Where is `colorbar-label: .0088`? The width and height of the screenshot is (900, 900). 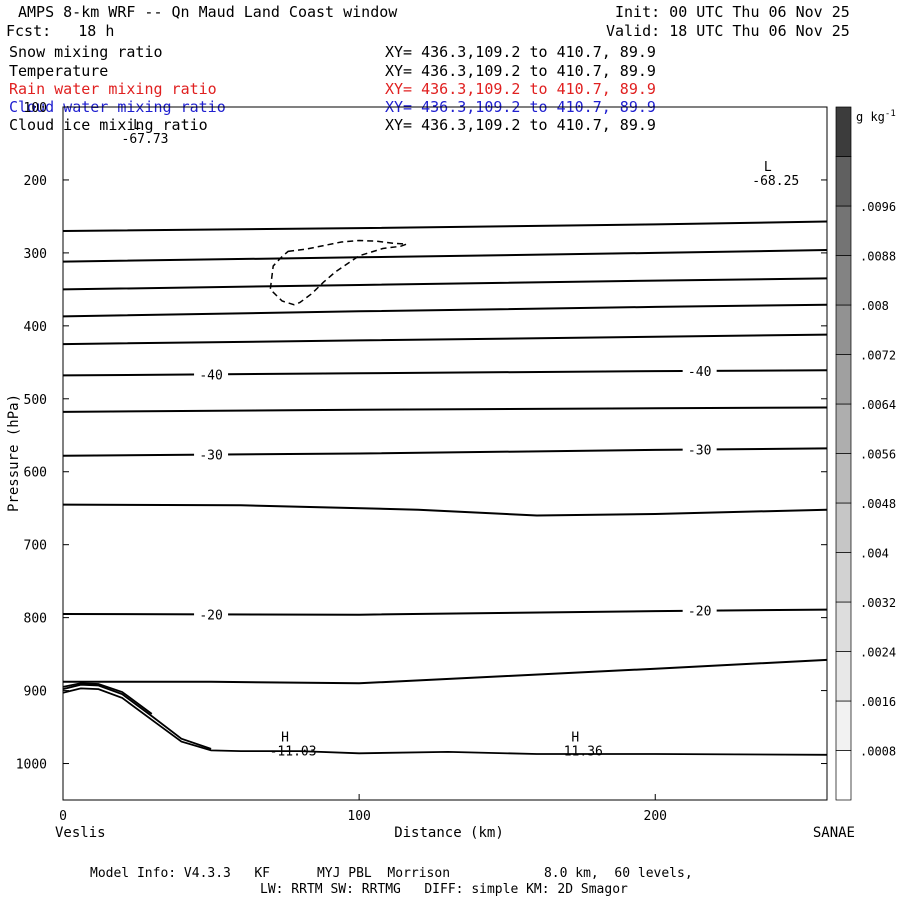 colorbar-label: .0088 is located at coordinates (878, 257).